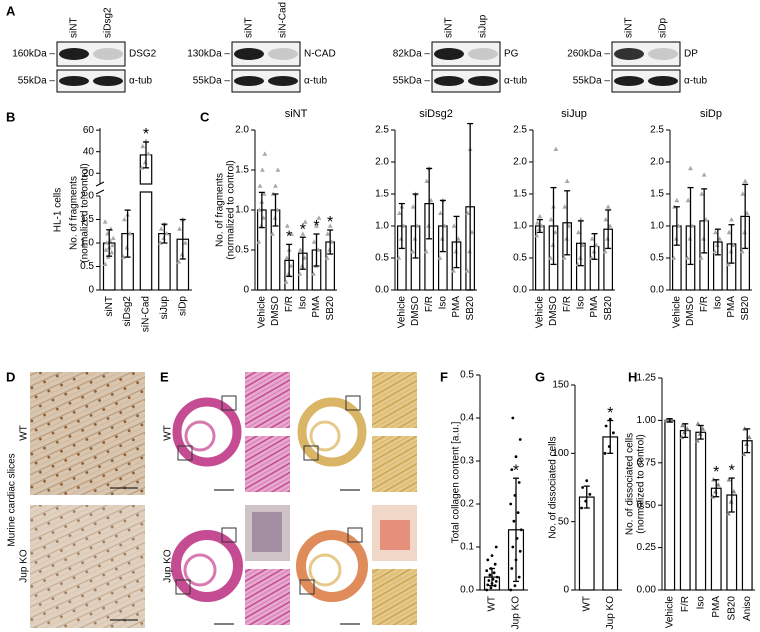 The width and height of the screenshot is (760, 632). Describe the element at coordinates (553, 487) in the screenshot. I see `y-axis-label: No. of dissociated cells` at that location.